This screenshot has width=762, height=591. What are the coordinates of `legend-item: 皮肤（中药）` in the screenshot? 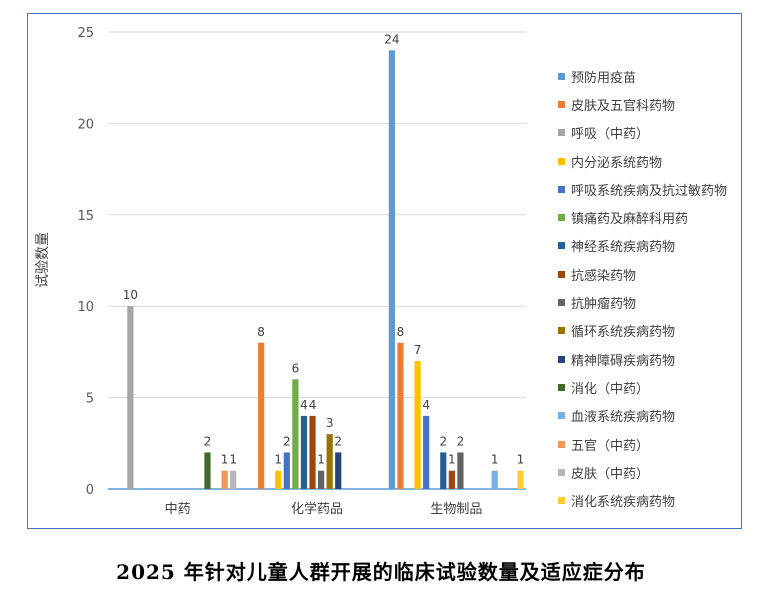 It's located at (642, 472).